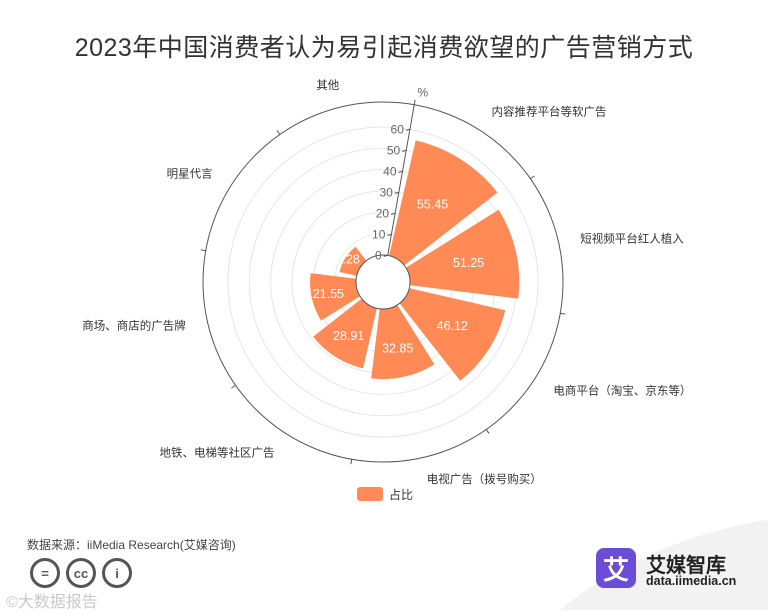 The height and width of the screenshot is (612, 768). What do you see at coordinates (484, 479) in the screenshot?
I see `category-label-3: 电视广告（拨号购买）` at bounding box center [484, 479].